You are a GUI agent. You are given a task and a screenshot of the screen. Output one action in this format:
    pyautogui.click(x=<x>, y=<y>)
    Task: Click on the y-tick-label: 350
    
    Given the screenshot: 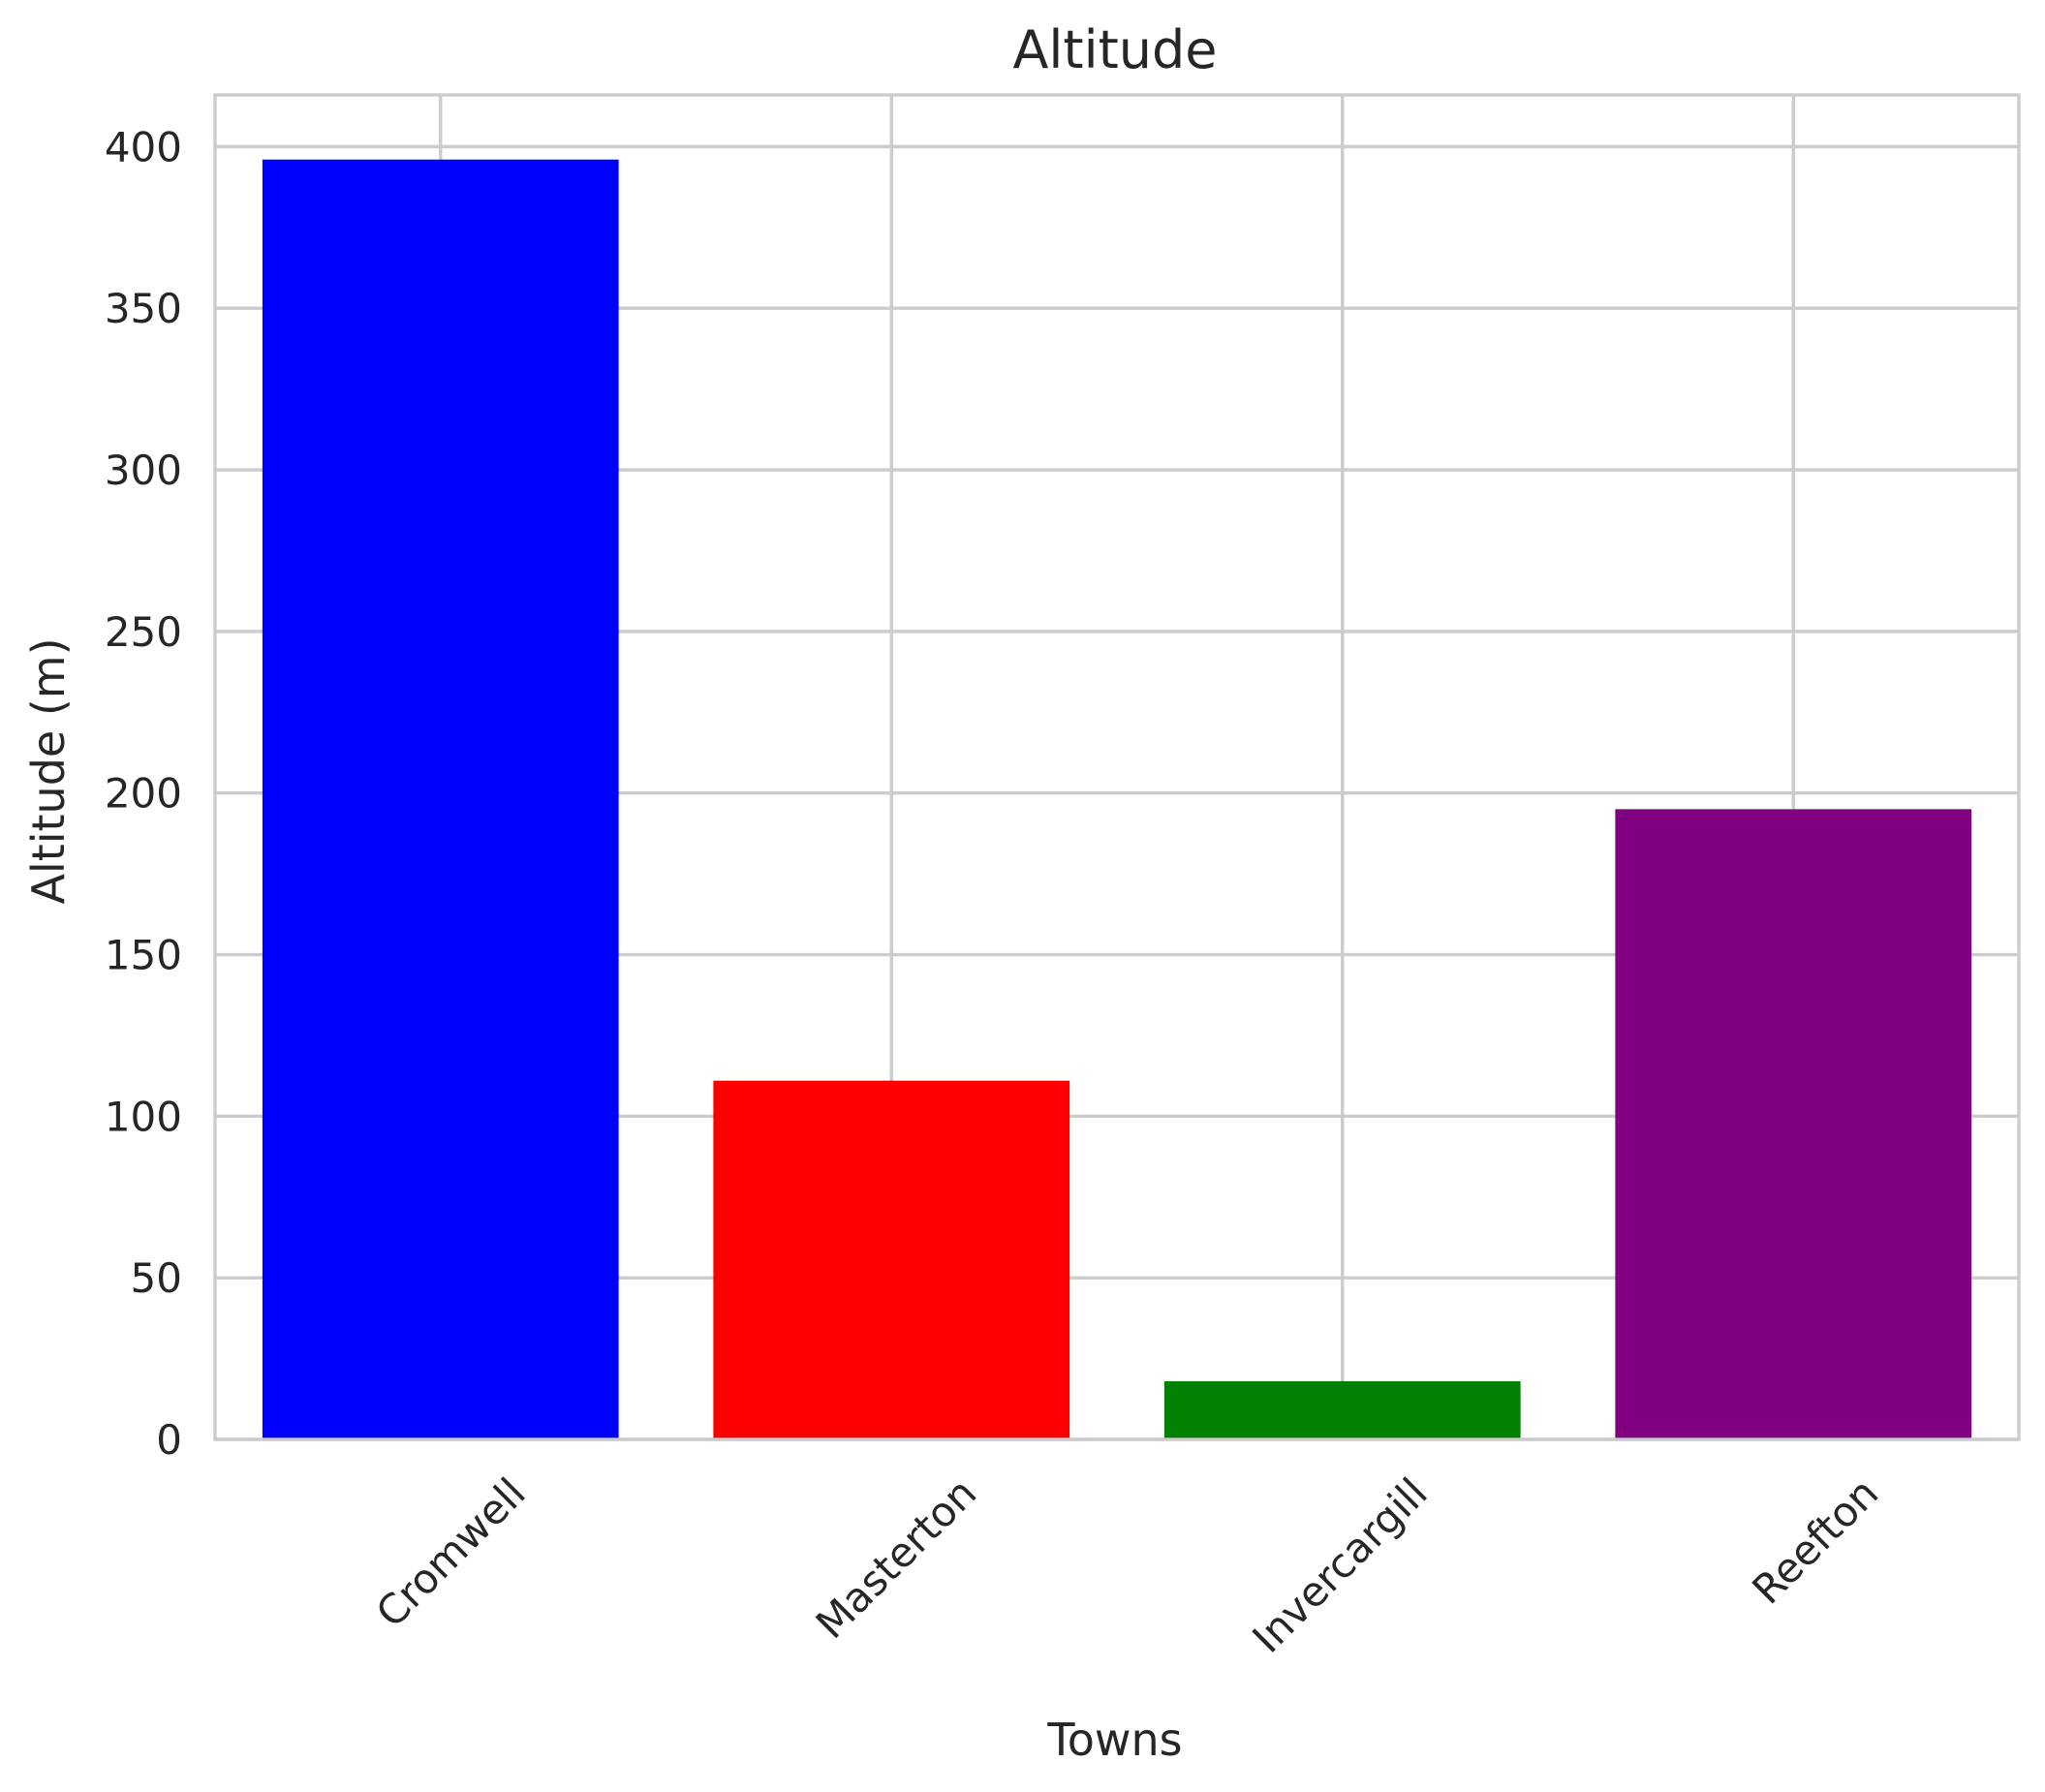 What is the action you would take?
    pyautogui.click(x=143, y=308)
    